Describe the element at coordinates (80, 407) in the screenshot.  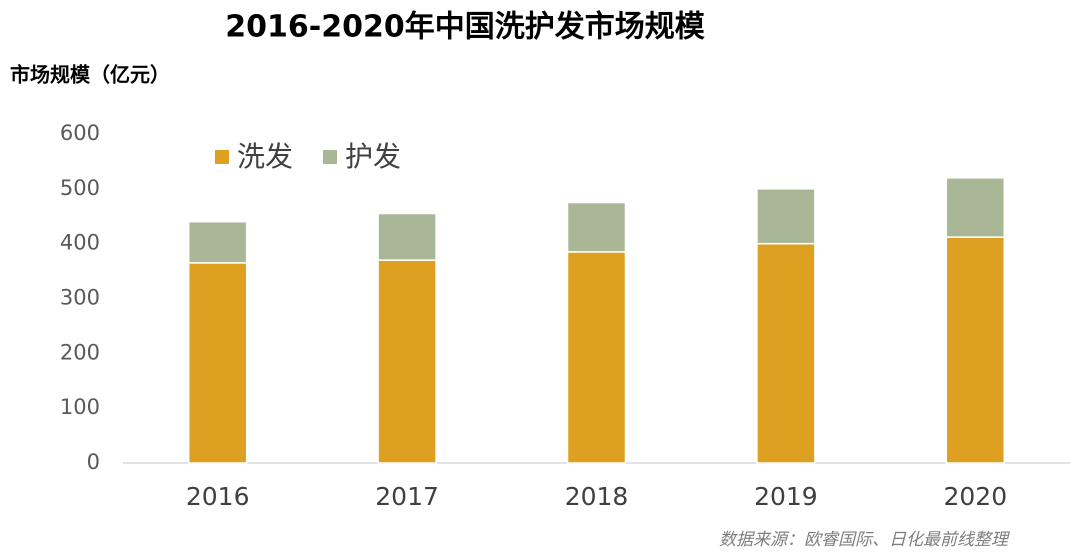
I see `y-tick-label: 100` at that location.